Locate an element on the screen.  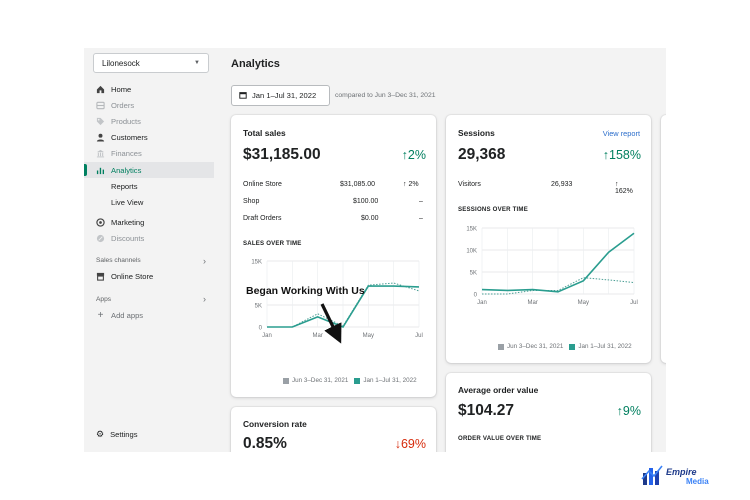
row-value: $0.00 is located at coordinates (370, 218).